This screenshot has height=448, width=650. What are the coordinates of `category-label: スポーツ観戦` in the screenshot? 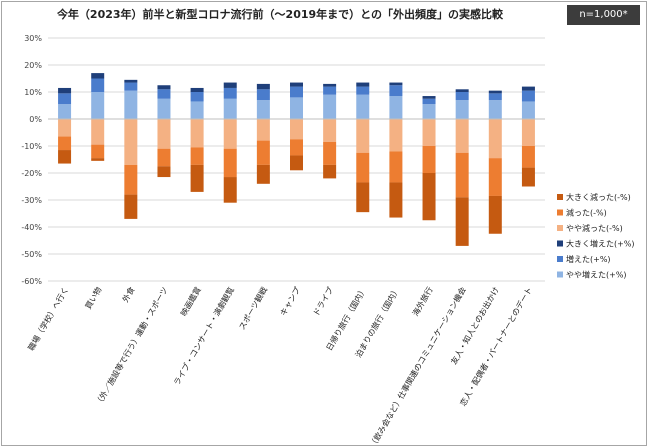 It's located at (253, 308).